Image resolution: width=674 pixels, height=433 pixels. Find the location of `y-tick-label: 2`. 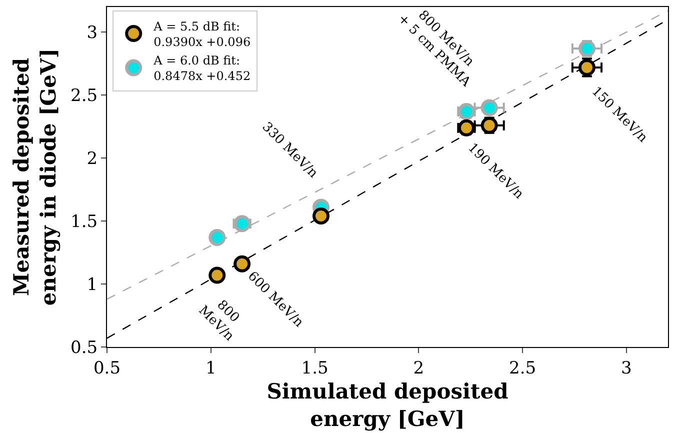

y-tick-label: 2 is located at coordinates (92, 159).